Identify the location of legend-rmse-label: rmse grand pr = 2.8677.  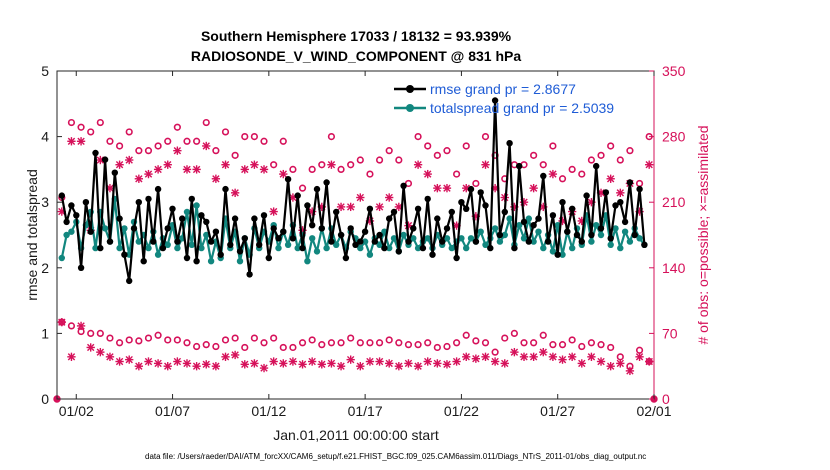
(503, 89).